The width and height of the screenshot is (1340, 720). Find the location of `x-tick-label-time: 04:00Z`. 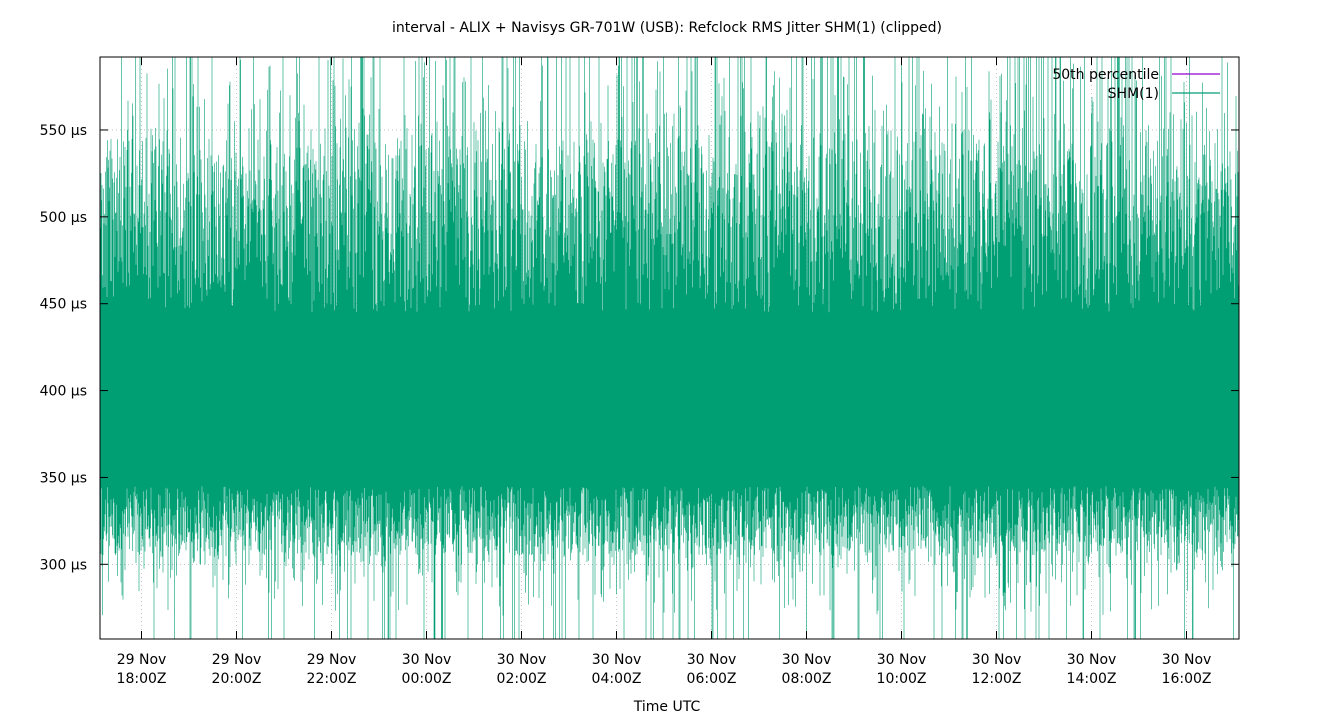

x-tick-label-time: 04:00Z is located at coordinates (617, 679).